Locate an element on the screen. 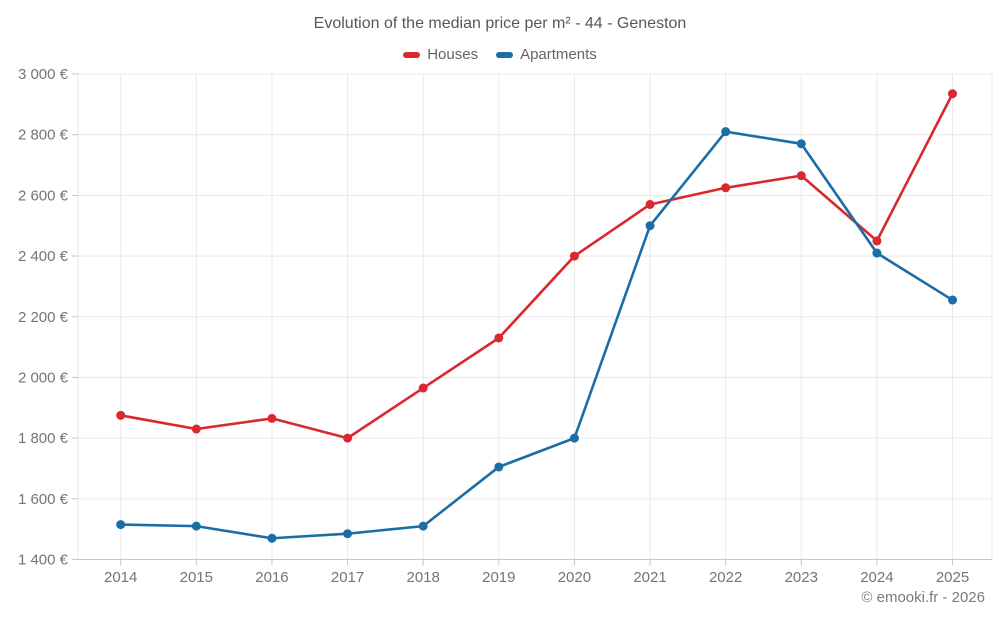 This screenshot has height=625, width=1000. data-point-apartments-2020 is located at coordinates (574, 438).